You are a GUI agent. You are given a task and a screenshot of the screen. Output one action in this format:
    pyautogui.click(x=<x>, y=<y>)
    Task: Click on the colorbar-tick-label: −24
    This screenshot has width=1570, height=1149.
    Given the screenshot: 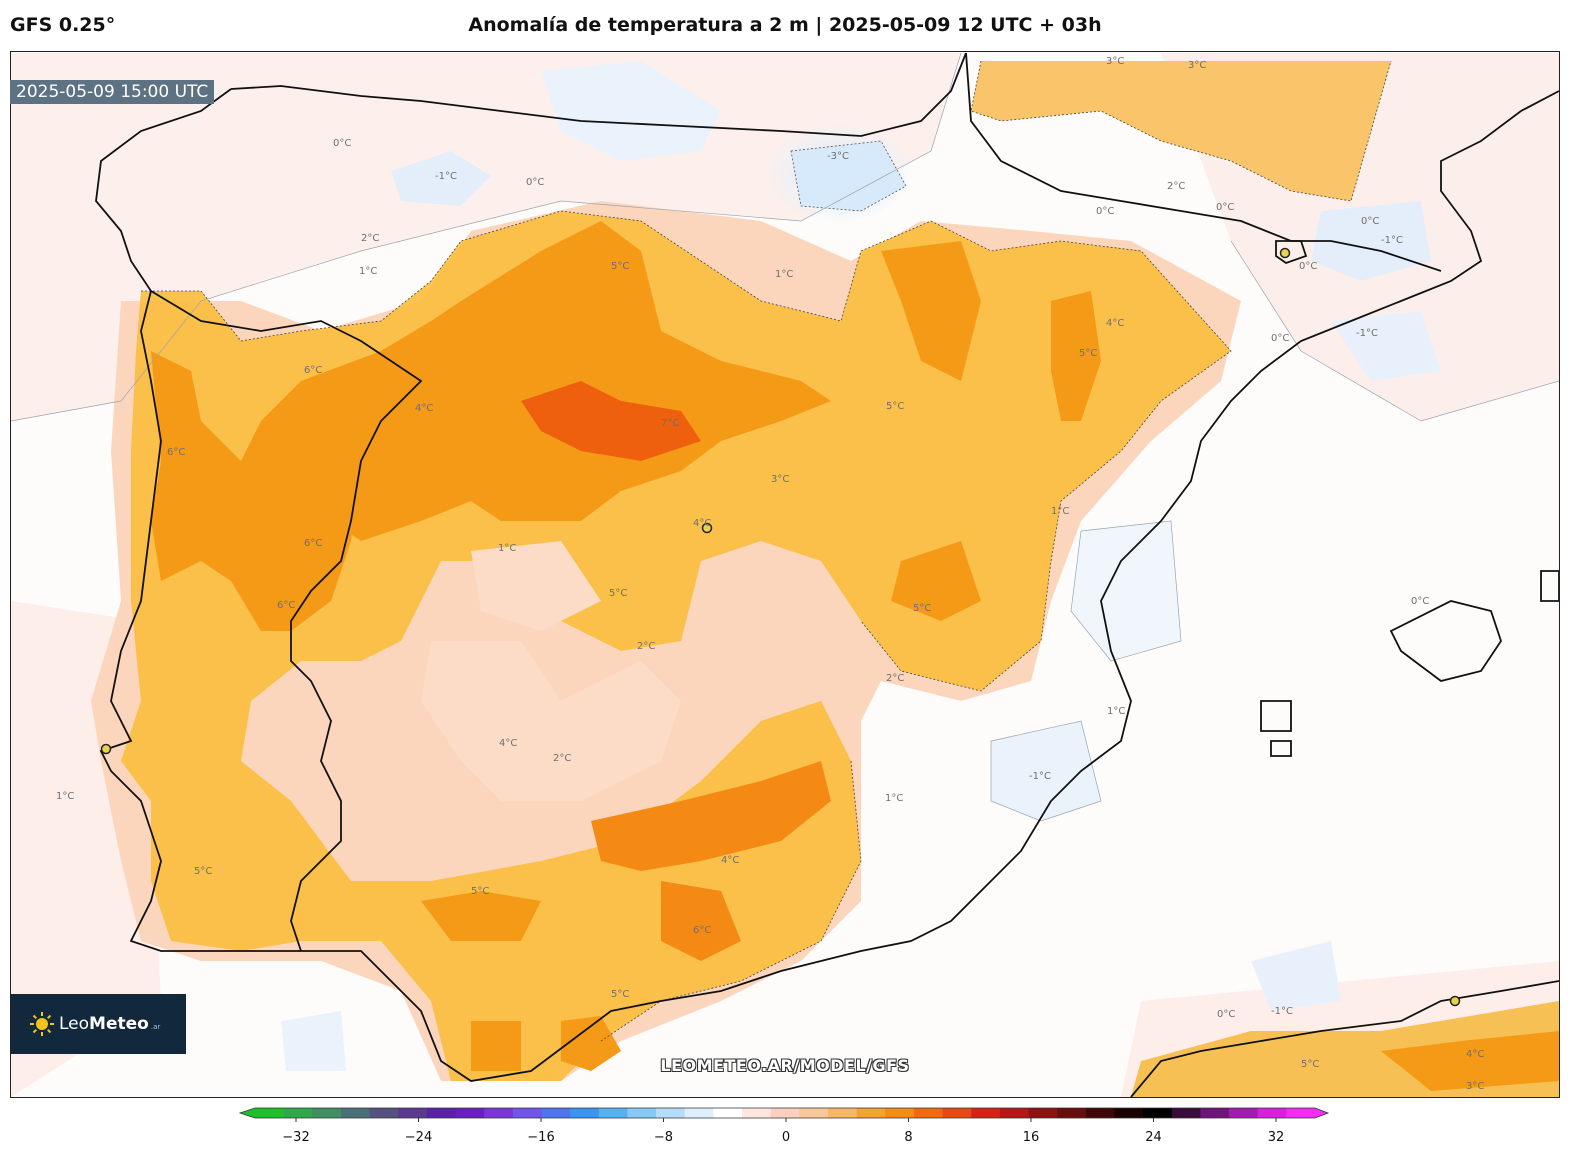 What is the action you would take?
    pyautogui.click(x=418, y=1137)
    